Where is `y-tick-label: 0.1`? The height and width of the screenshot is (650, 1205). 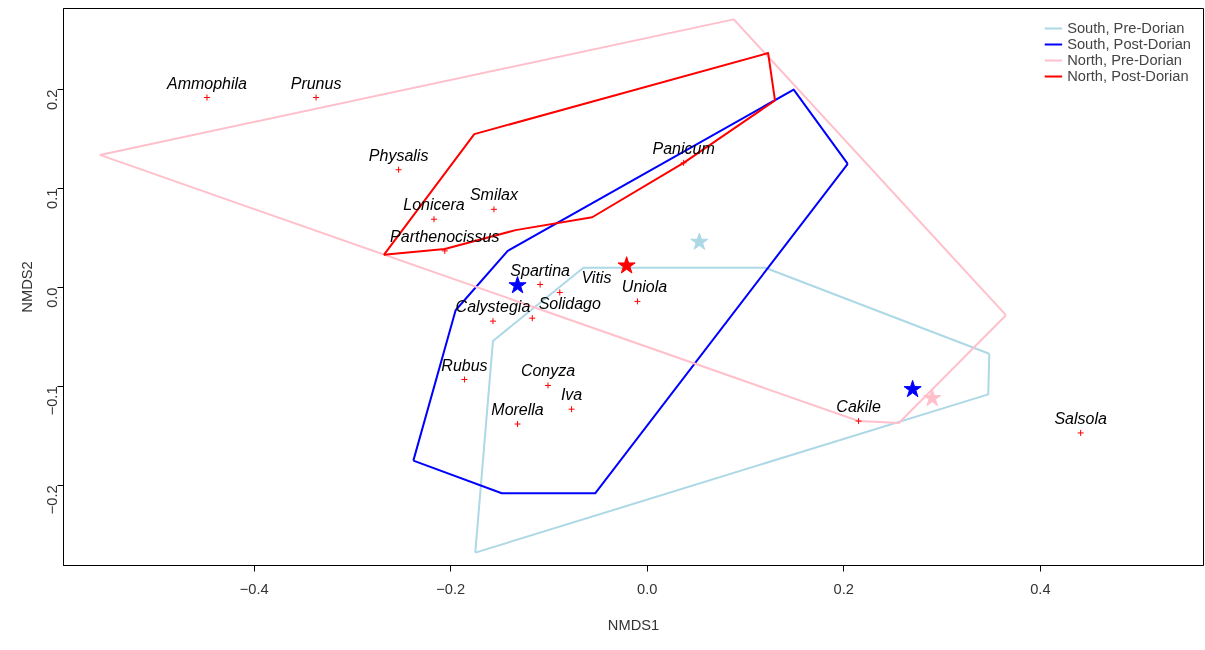 y-tick-label: 0.1 is located at coordinates (52, 198).